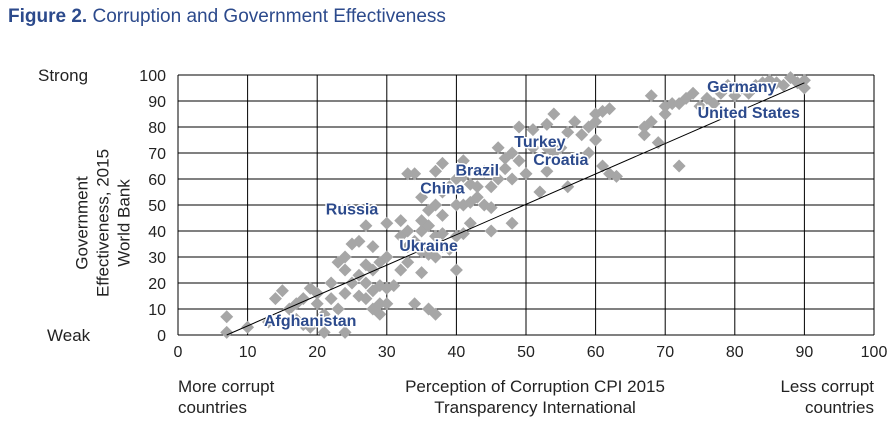 The image size is (890, 422). What do you see at coordinates (310, 321) in the screenshot?
I see `country-label: Afghanistan` at bounding box center [310, 321].